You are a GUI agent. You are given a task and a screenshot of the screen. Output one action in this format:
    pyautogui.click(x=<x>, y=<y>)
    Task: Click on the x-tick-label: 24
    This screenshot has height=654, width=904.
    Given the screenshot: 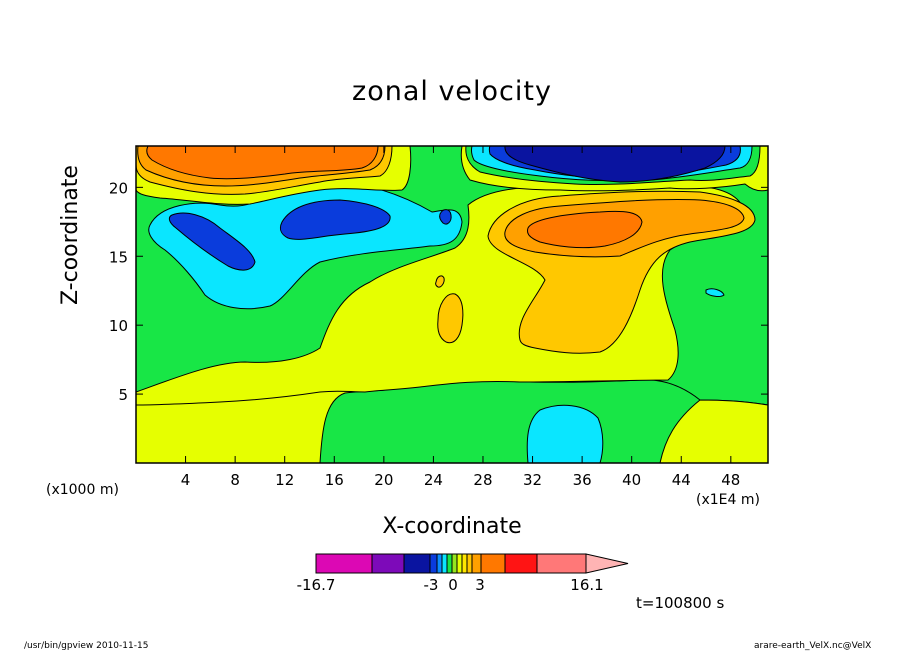 What is the action you would take?
    pyautogui.click(x=433, y=480)
    